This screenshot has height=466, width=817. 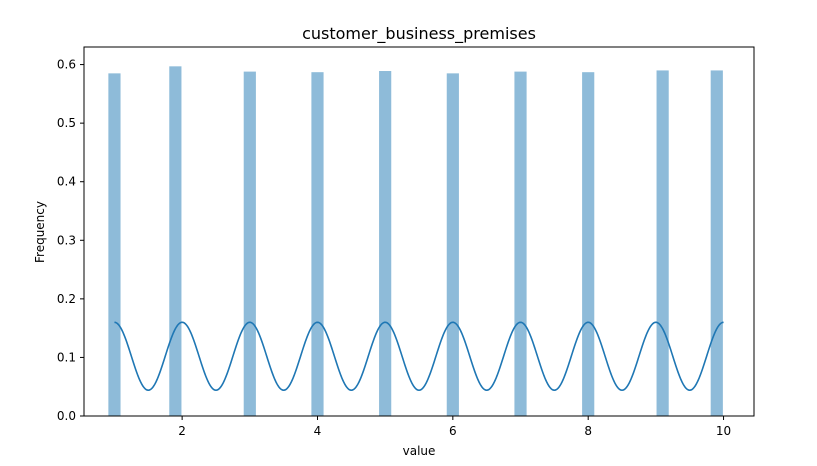 I want to click on x-tick-label: 2, so click(x=182, y=431).